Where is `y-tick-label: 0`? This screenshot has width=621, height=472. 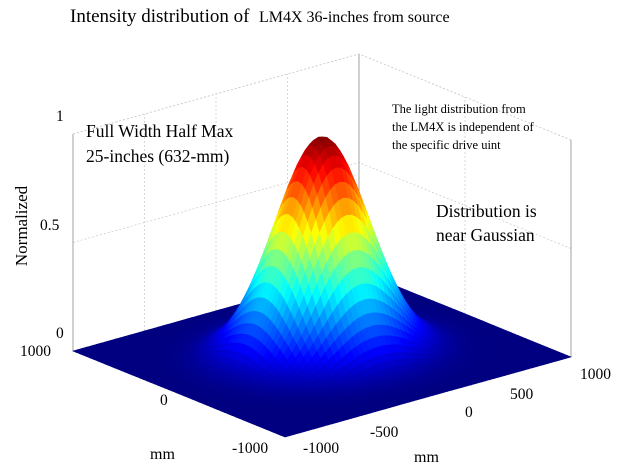 y-tick-label: 0 is located at coordinates (469, 412).